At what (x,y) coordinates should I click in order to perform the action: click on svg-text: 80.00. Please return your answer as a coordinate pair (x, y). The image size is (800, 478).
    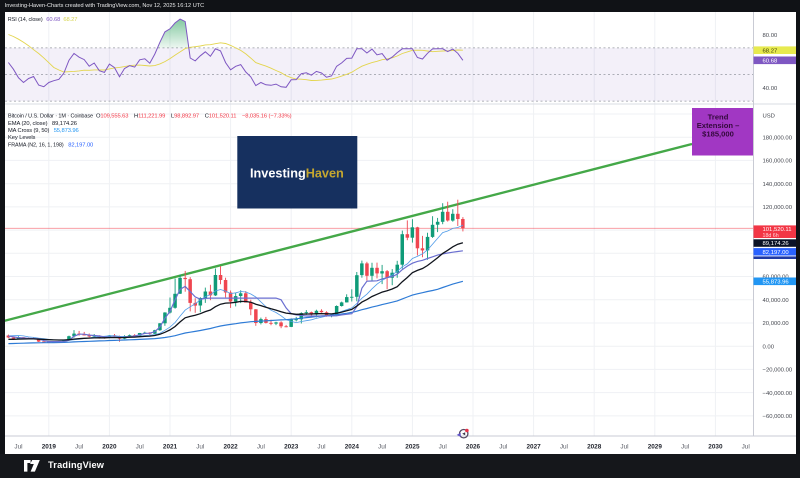
    Looking at the image, I should click on (770, 36).